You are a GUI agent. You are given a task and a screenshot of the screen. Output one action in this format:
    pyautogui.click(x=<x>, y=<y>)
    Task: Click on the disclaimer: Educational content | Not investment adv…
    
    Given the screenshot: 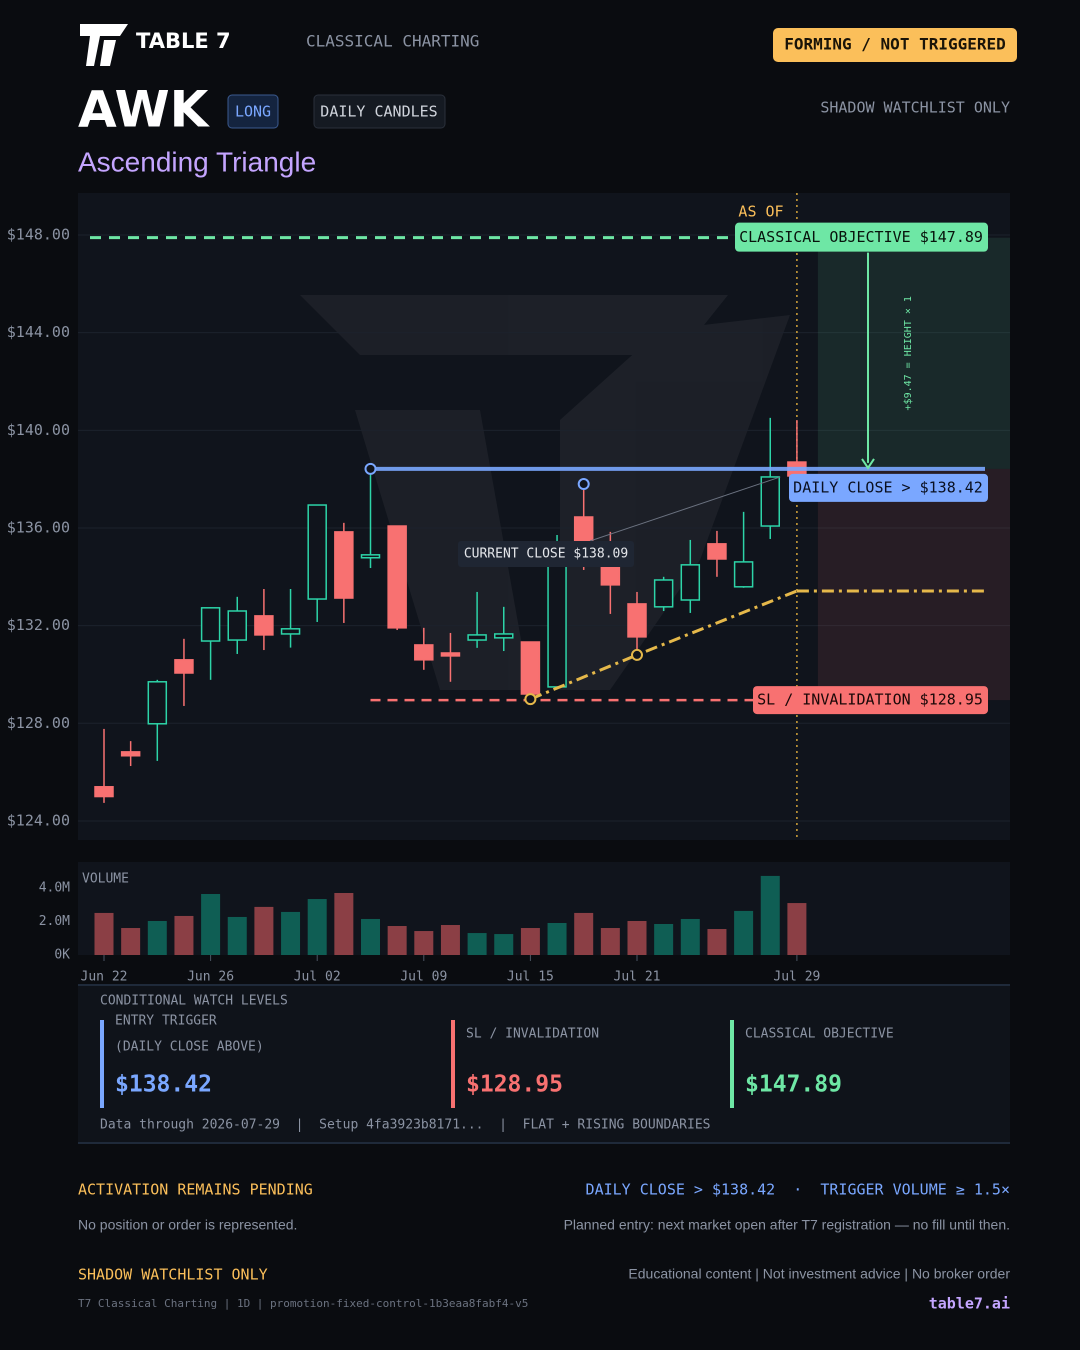 What is the action you would take?
    pyautogui.click(x=819, y=1274)
    